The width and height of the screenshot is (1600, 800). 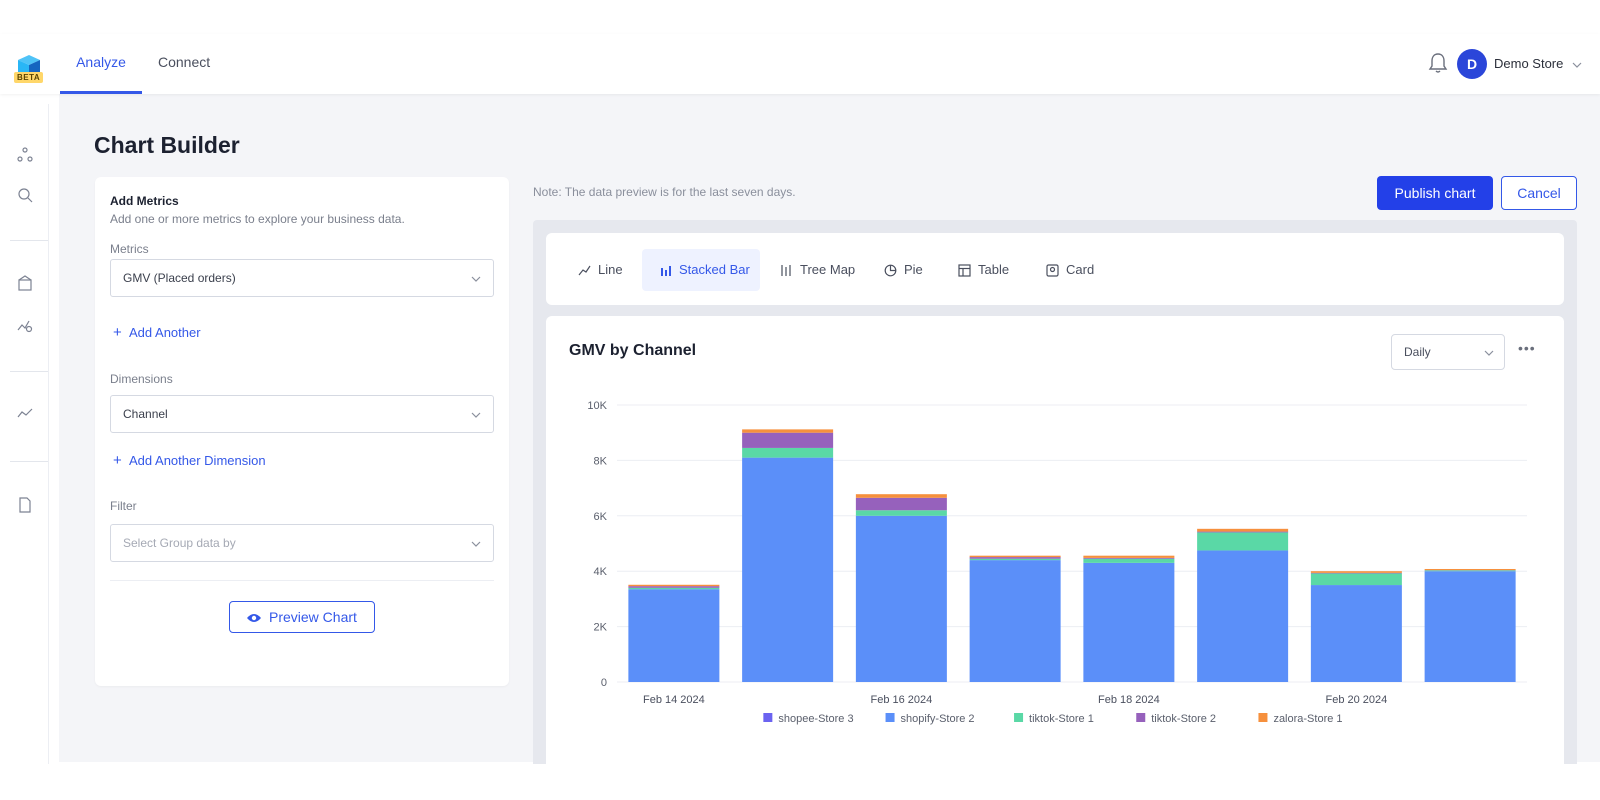 I want to click on granularity-select: Daily, so click(x=1448, y=352).